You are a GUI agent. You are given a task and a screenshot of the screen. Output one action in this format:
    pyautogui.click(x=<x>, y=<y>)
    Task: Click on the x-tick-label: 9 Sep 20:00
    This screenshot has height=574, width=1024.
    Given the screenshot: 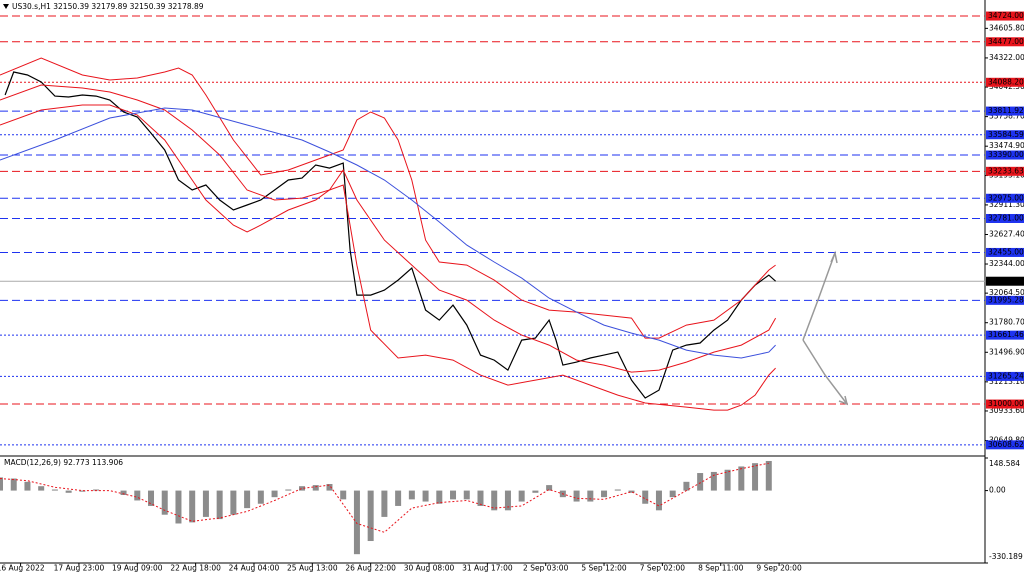 What is the action you would take?
    pyautogui.click(x=779, y=568)
    